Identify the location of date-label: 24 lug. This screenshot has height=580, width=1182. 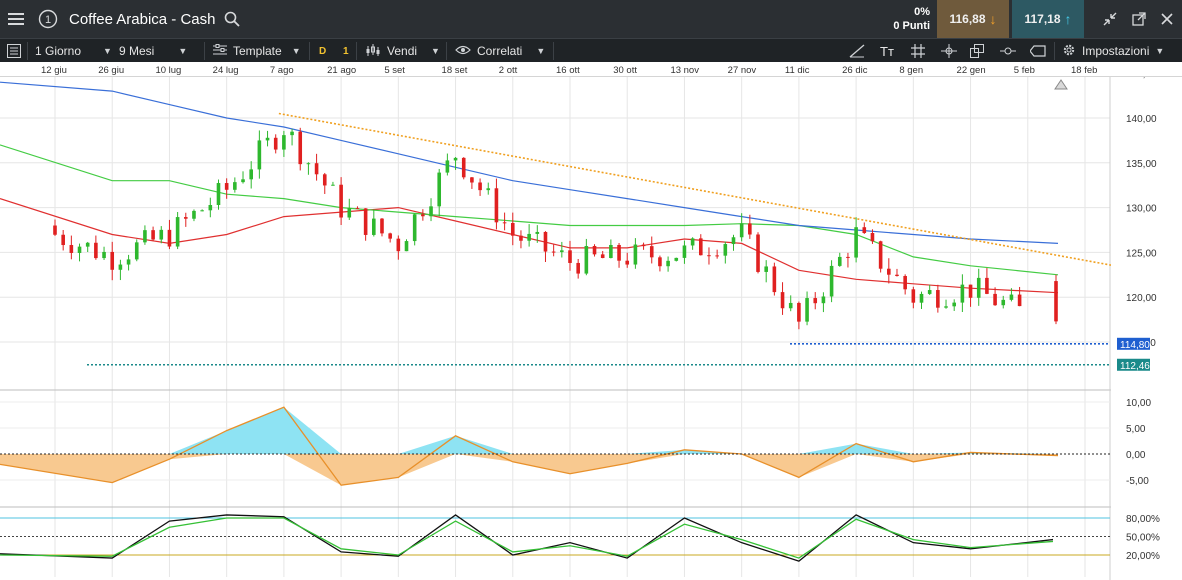
(226, 70).